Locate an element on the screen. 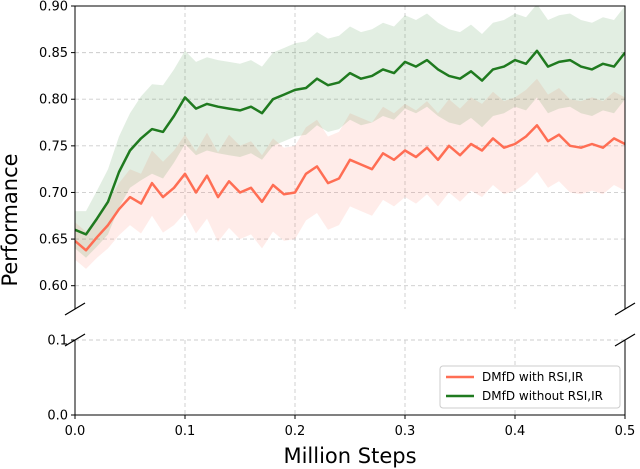  x-tick-label-0: 0.0 is located at coordinates (75, 431).